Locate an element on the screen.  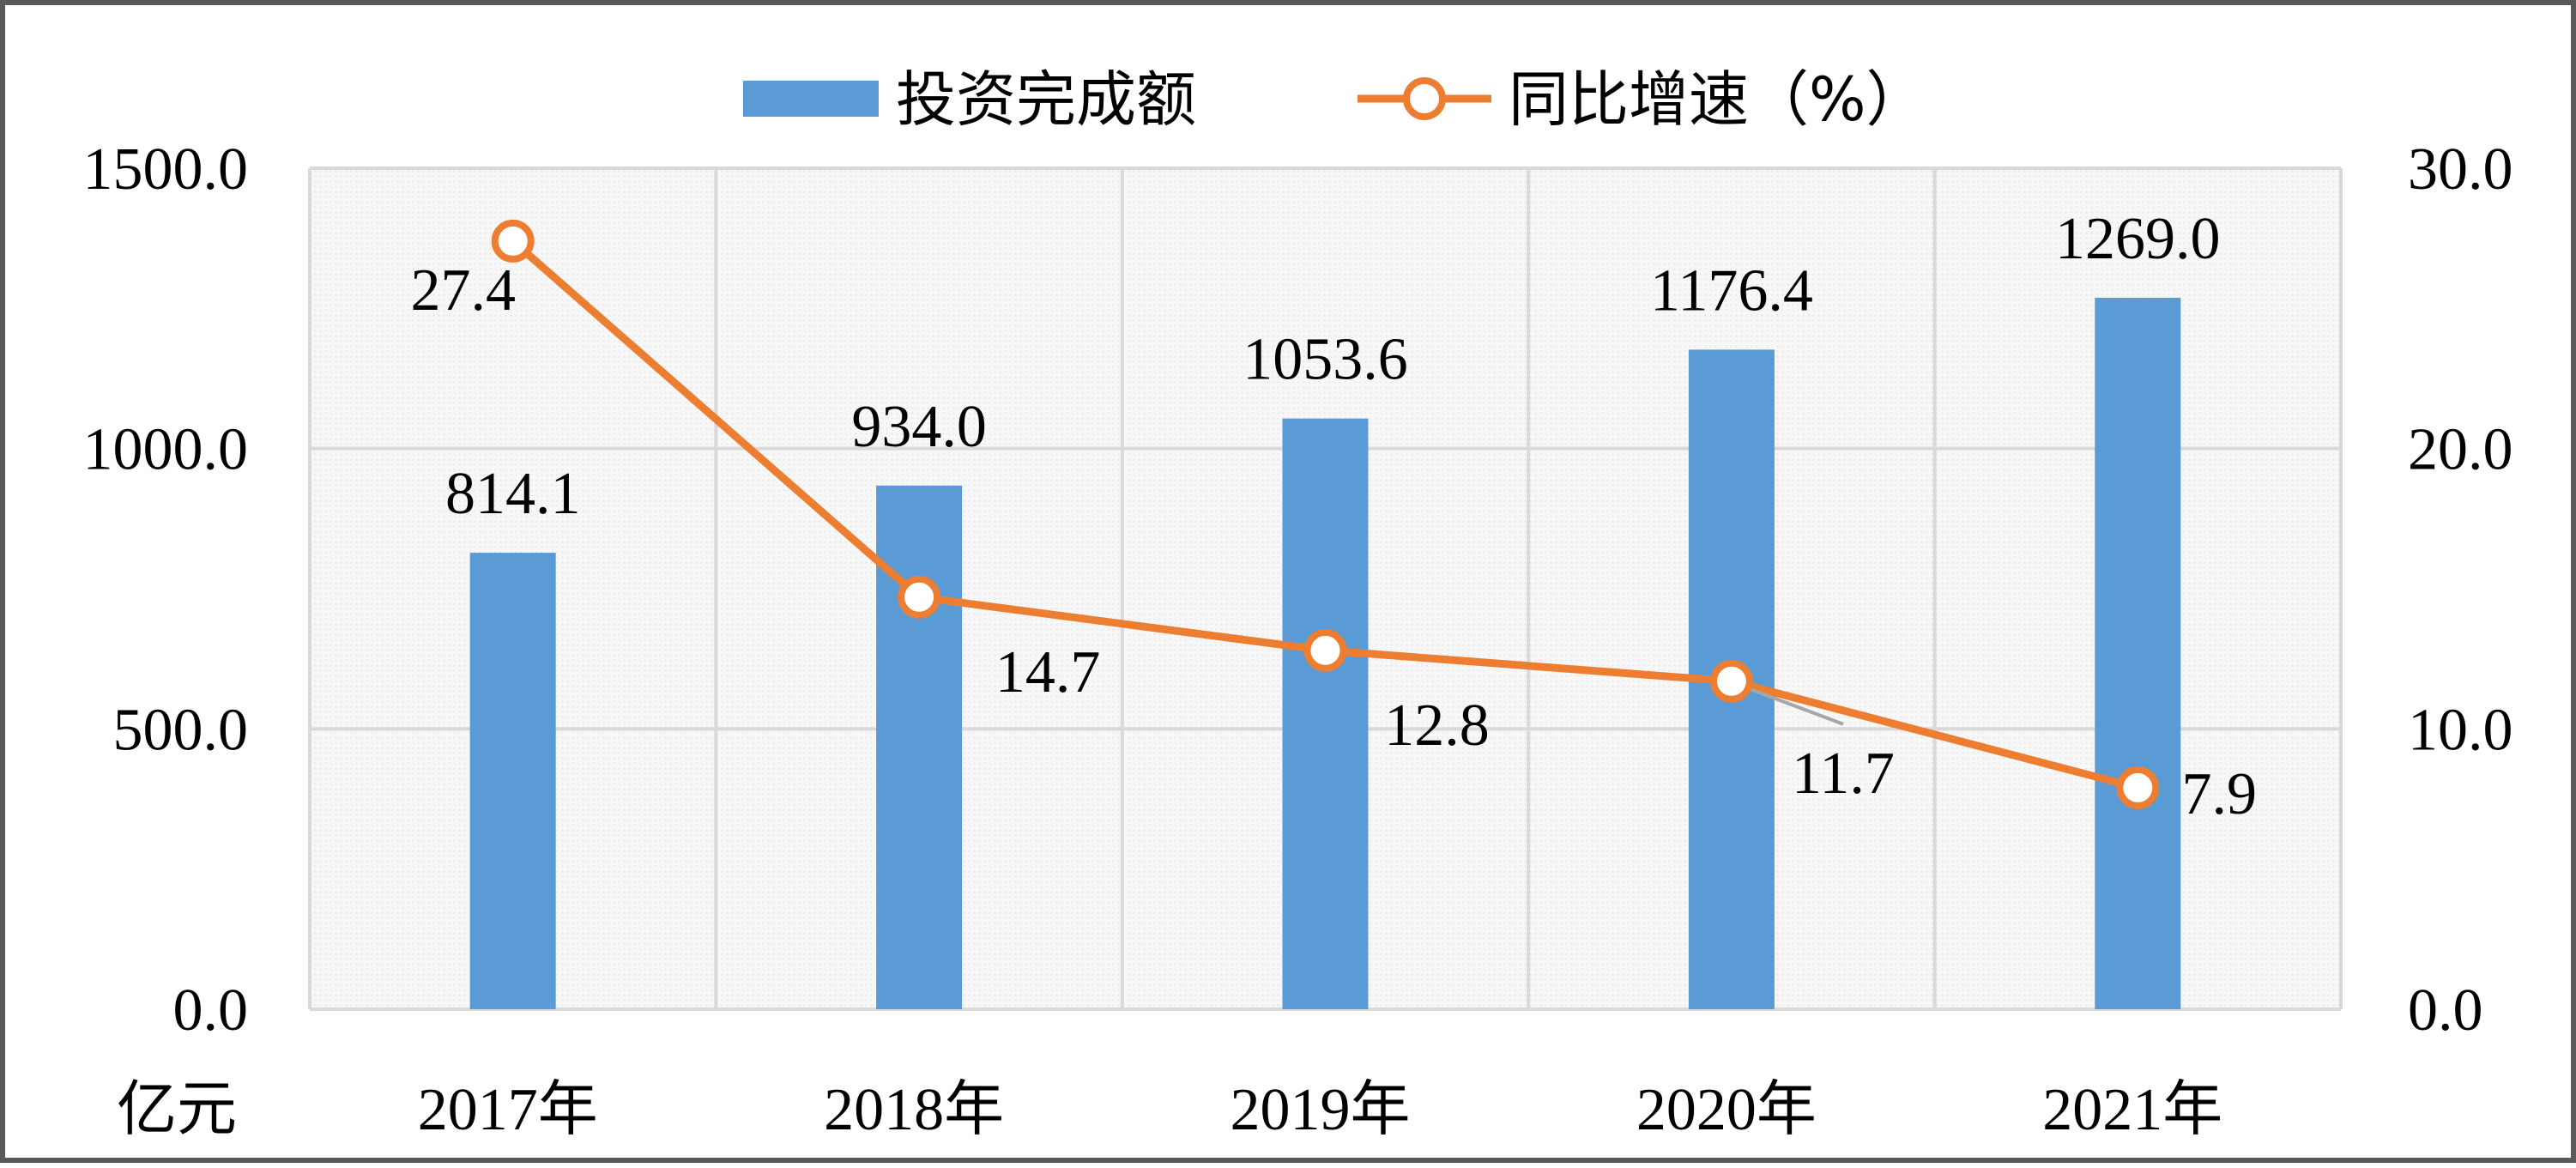
bar-value-label: 814.1 is located at coordinates (513, 494).